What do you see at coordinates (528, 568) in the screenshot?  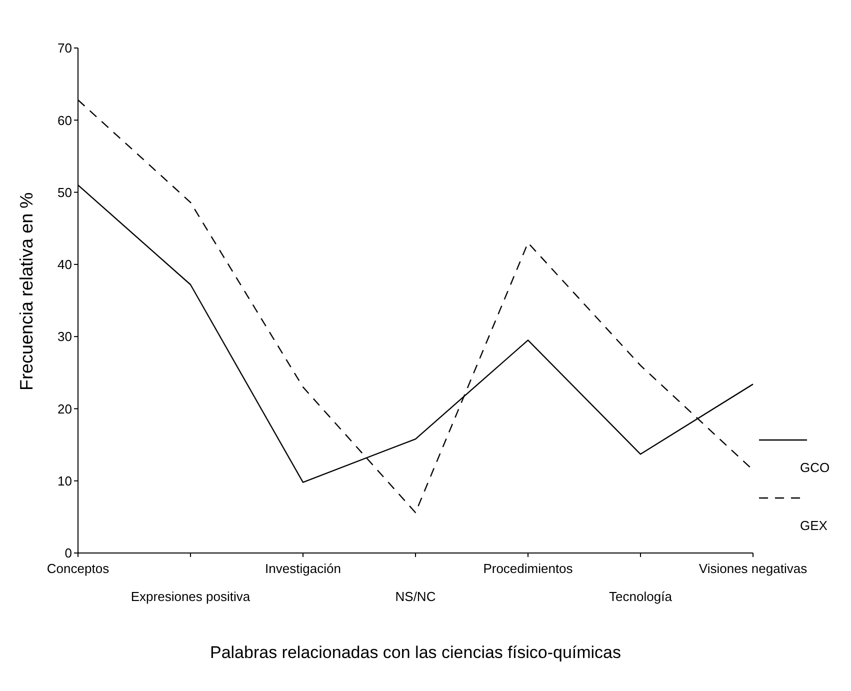 I see `x-tick-label: Procedimientos` at bounding box center [528, 568].